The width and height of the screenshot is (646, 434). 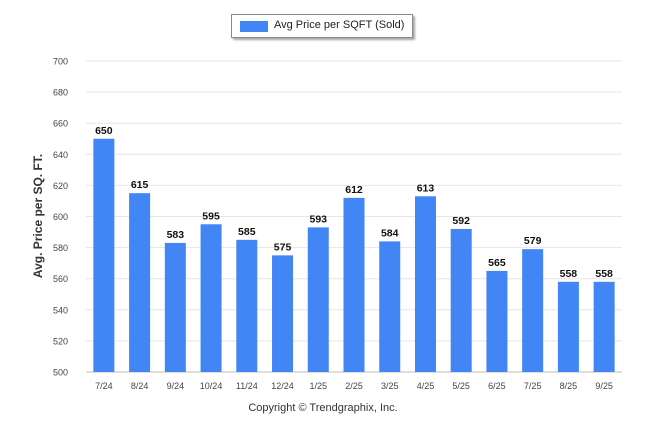 I want to click on legend: Avg Price per SQFT (Sold), so click(x=322, y=26).